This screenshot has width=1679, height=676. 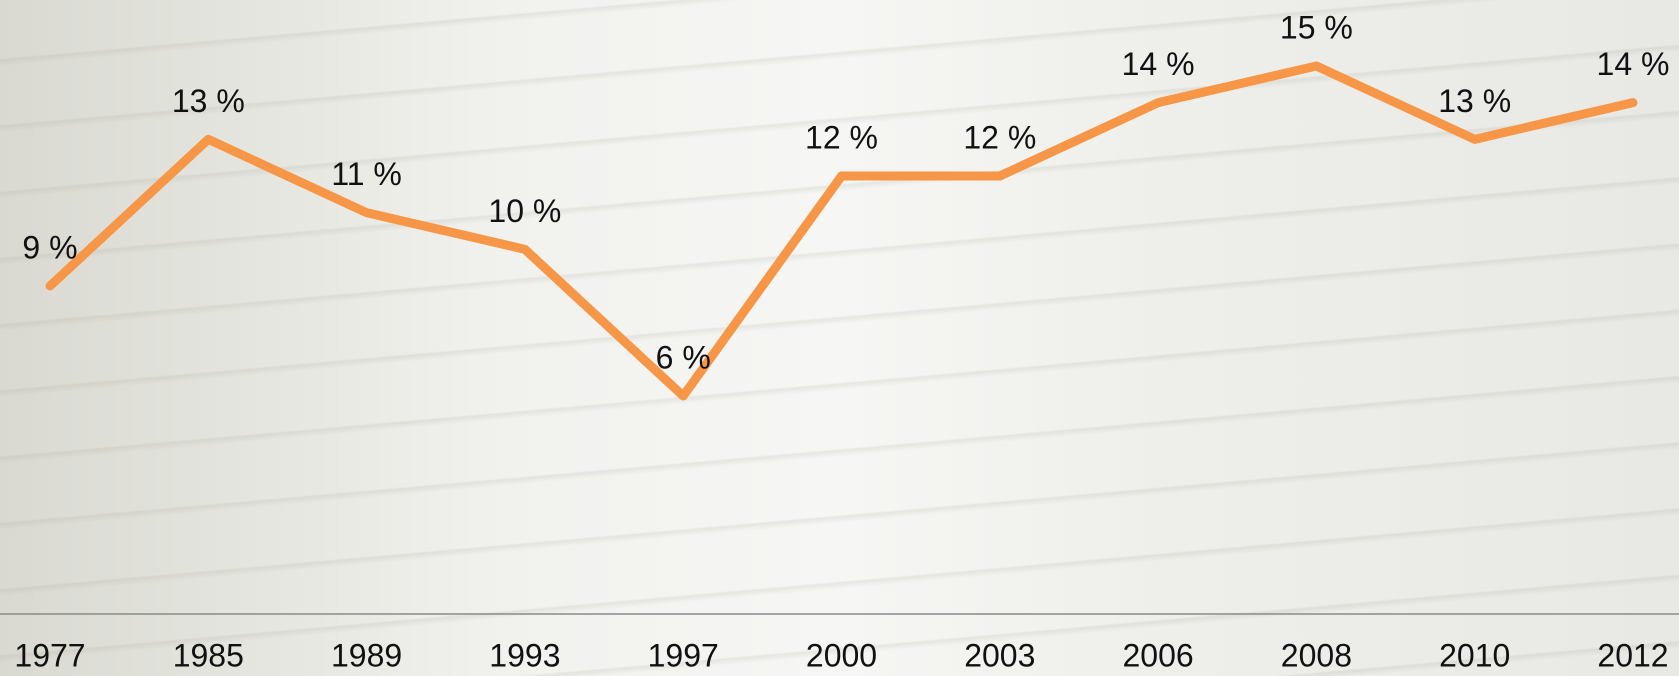 What do you see at coordinates (683, 655) in the screenshot?
I see `x-tick-label: 1997` at bounding box center [683, 655].